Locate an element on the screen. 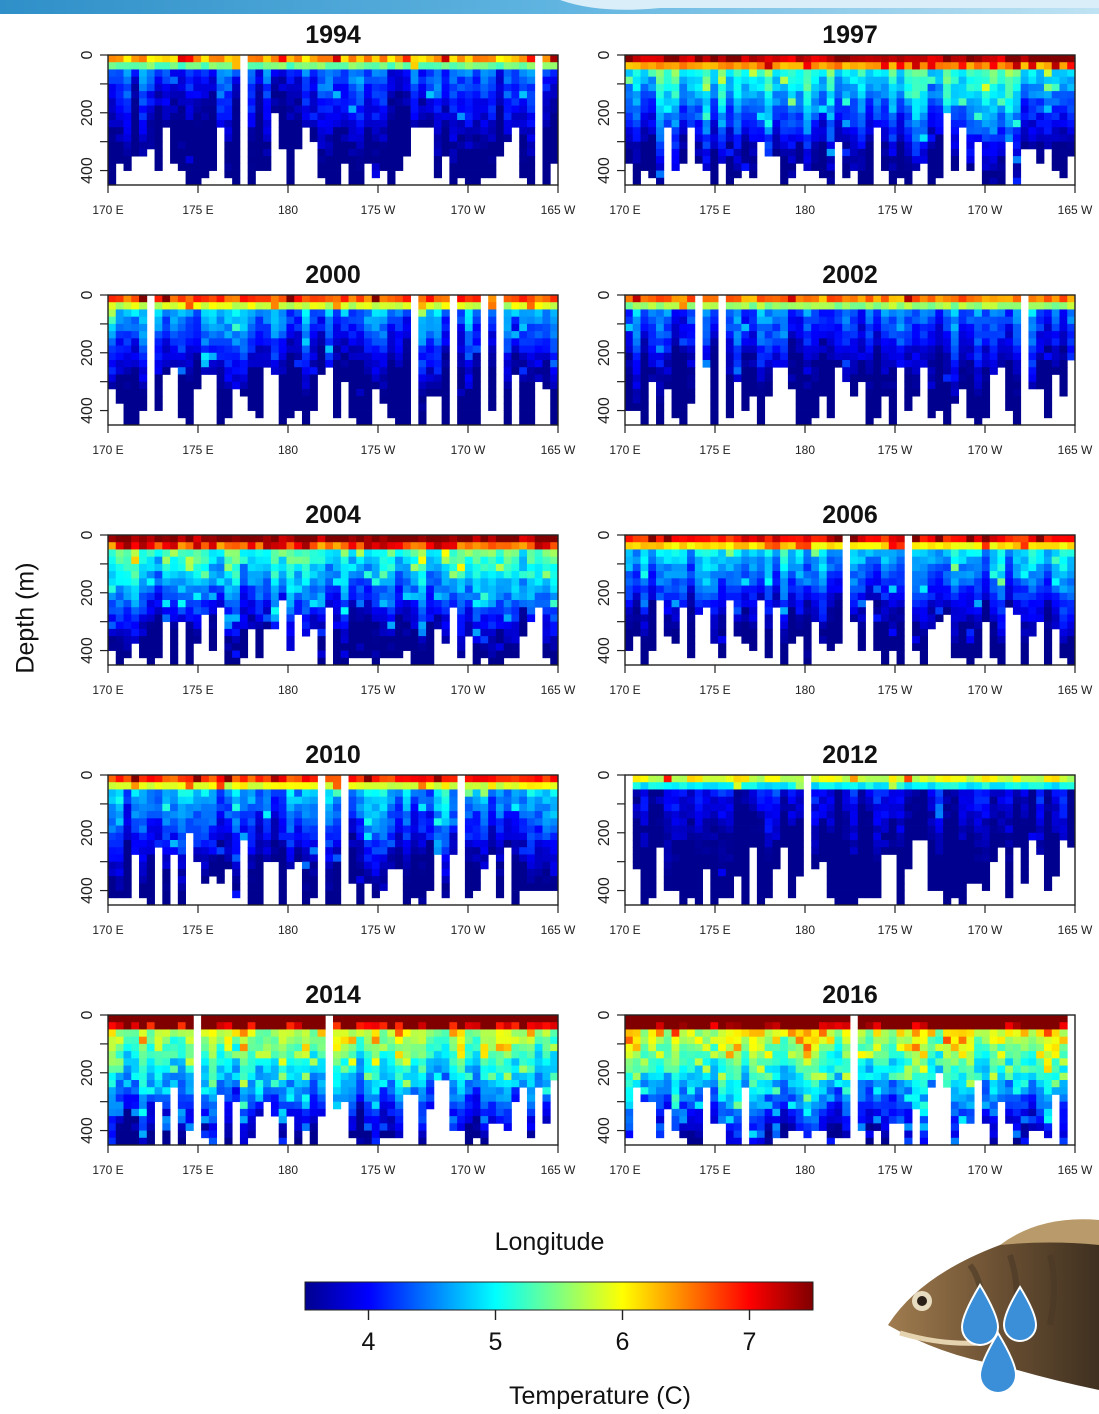  y-tick-label: 200 is located at coordinates (87, 112).